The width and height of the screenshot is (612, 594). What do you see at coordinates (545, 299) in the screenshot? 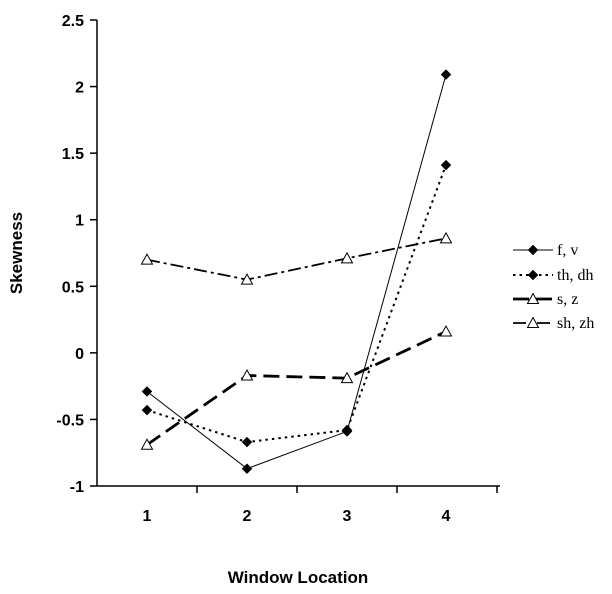
I see `legend-item: s, z` at bounding box center [545, 299].